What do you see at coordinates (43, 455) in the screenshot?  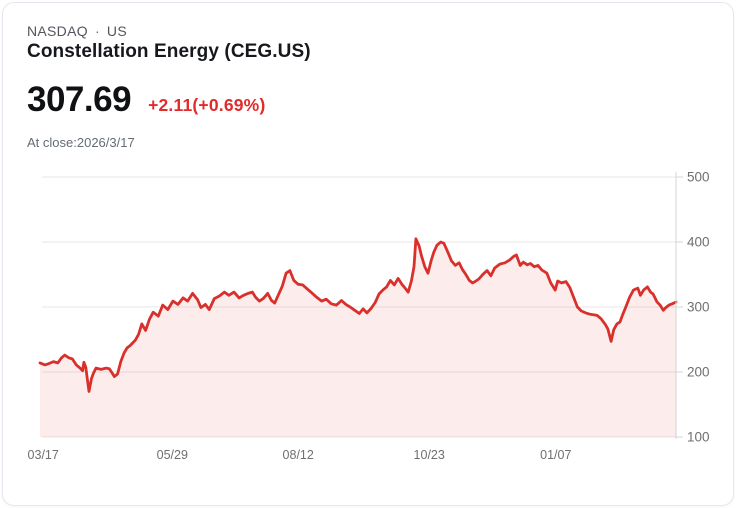 I see `x-axis-label: 03/17` at bounding box center [43, 455].